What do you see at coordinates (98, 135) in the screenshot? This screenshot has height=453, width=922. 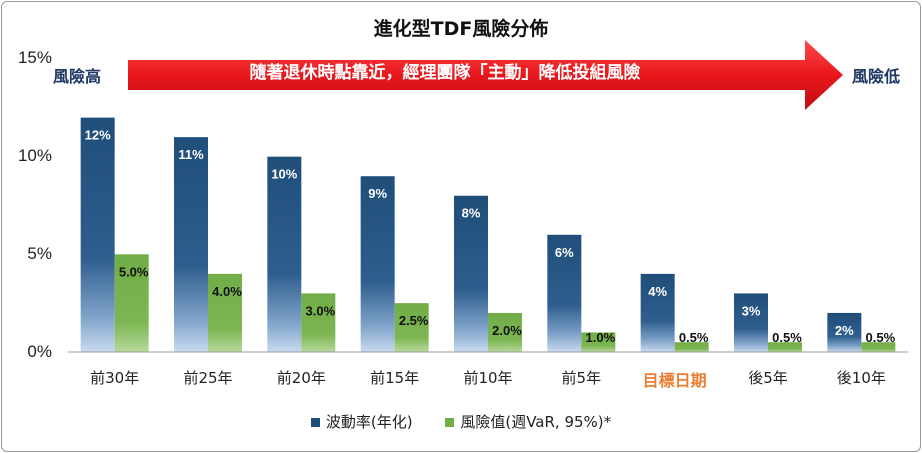 I see `data-label-volatility: 12%` at bounding box center [98, 135].